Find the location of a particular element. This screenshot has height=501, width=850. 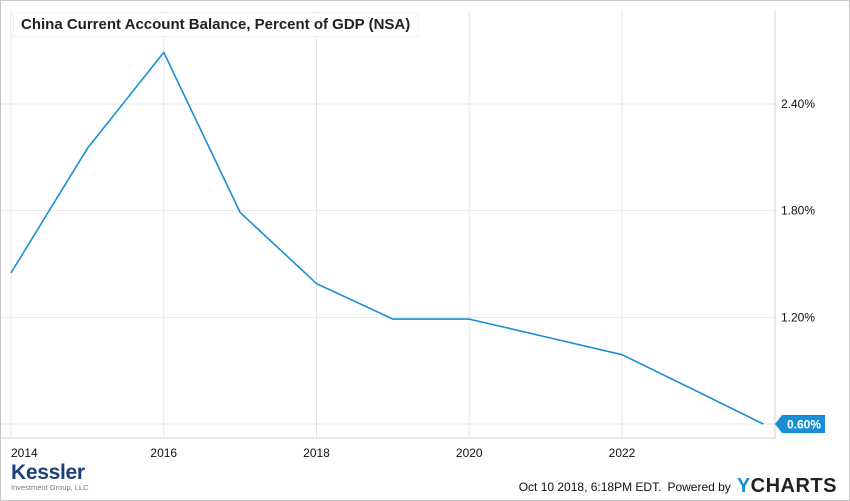

last-value-label: 0.60% is located at coordinates (804, 425).